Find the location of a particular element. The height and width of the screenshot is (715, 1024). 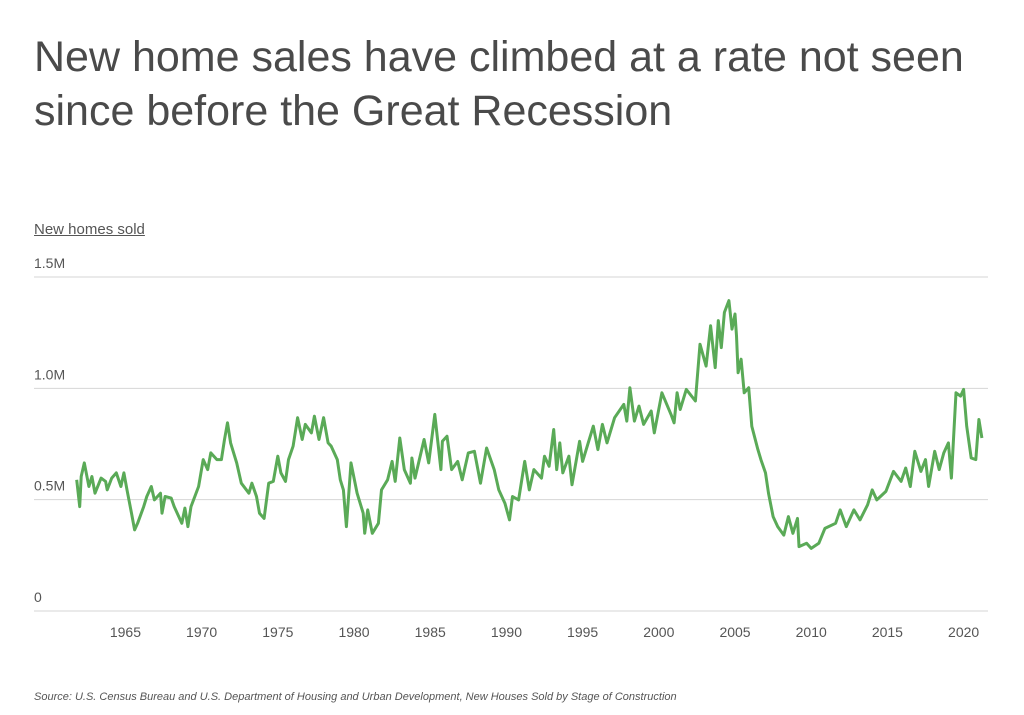

y-tick-labels: 0 0.5M 1.0M 1.5M is located at coordinates (49, 430).